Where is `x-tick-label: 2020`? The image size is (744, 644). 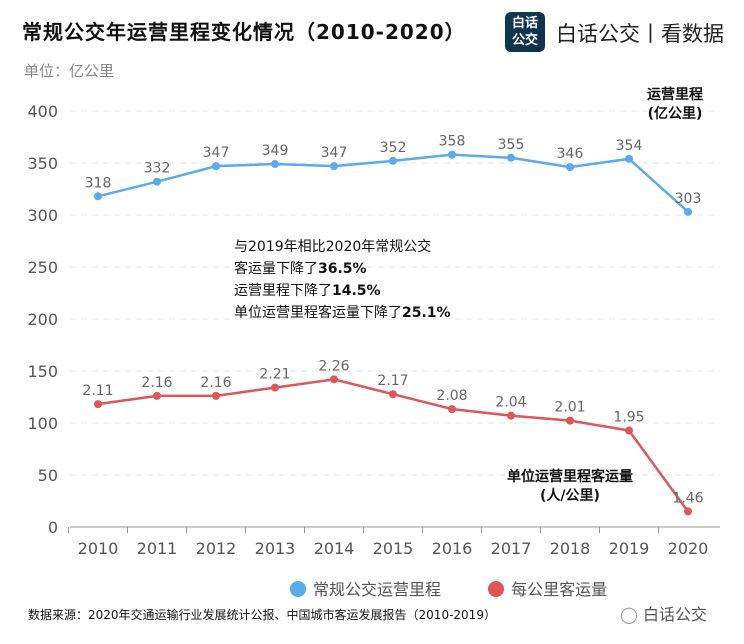
x-tick-label: 2020 is located at coordinates (688, 548).